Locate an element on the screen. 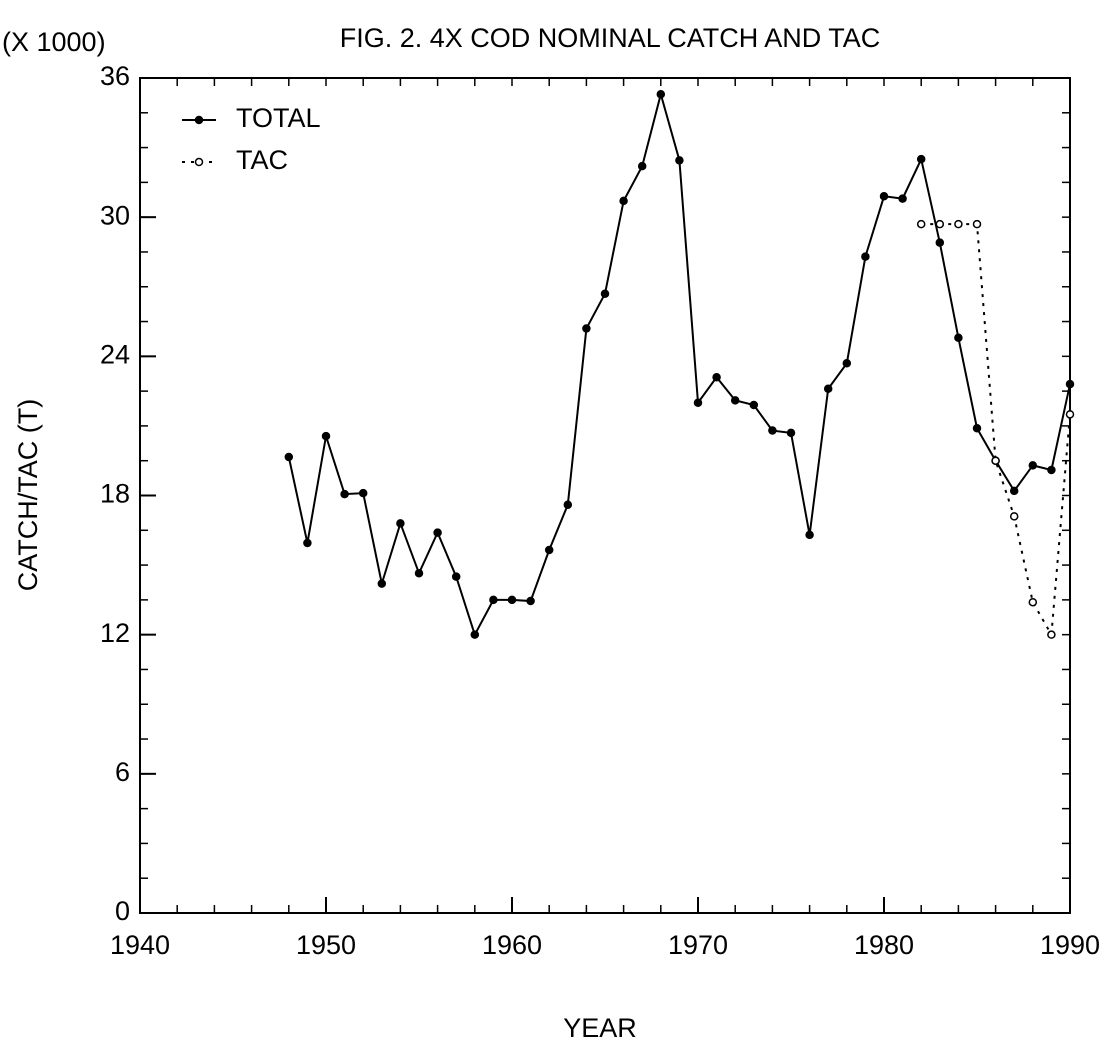  y-tick-label: 0 is located at coordinates (122, 911).